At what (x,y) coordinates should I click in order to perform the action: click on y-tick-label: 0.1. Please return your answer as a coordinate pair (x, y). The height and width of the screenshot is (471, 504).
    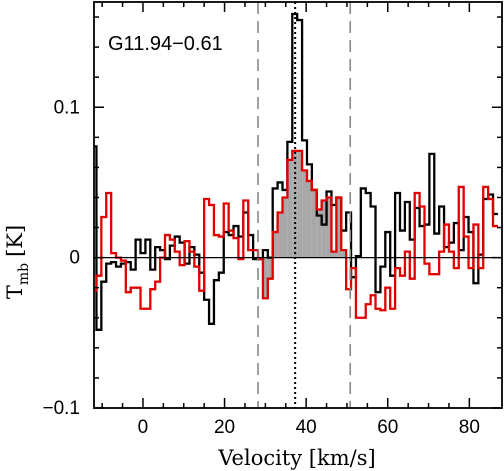
    Looking at the image, I should click on (67, 107).